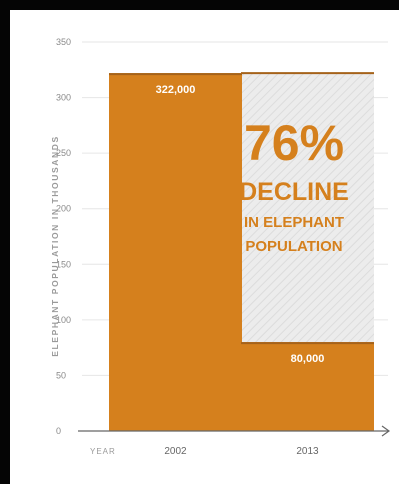 The width and height of the screenshot is (399, 484). I want to click on annotation-percent: 76%, so click(294, 143).